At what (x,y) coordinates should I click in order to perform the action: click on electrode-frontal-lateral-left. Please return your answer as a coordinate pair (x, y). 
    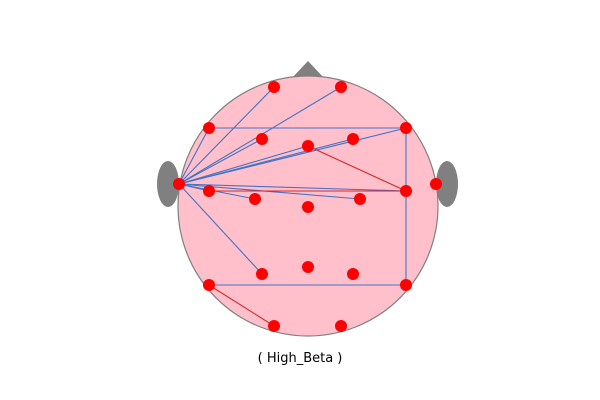
    Looking at the image, I should click on (209, 128).